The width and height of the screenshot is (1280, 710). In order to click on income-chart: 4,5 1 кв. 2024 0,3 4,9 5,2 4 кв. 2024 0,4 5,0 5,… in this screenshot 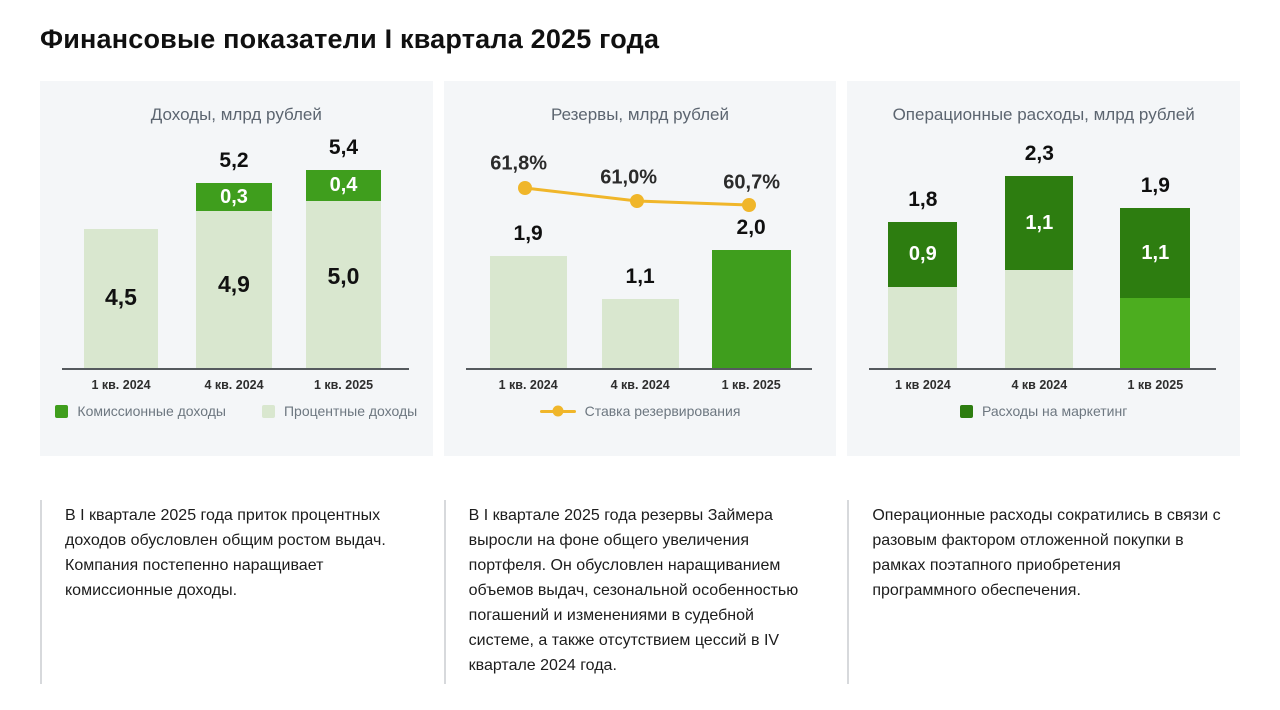, I will do `click(236, 236)`.